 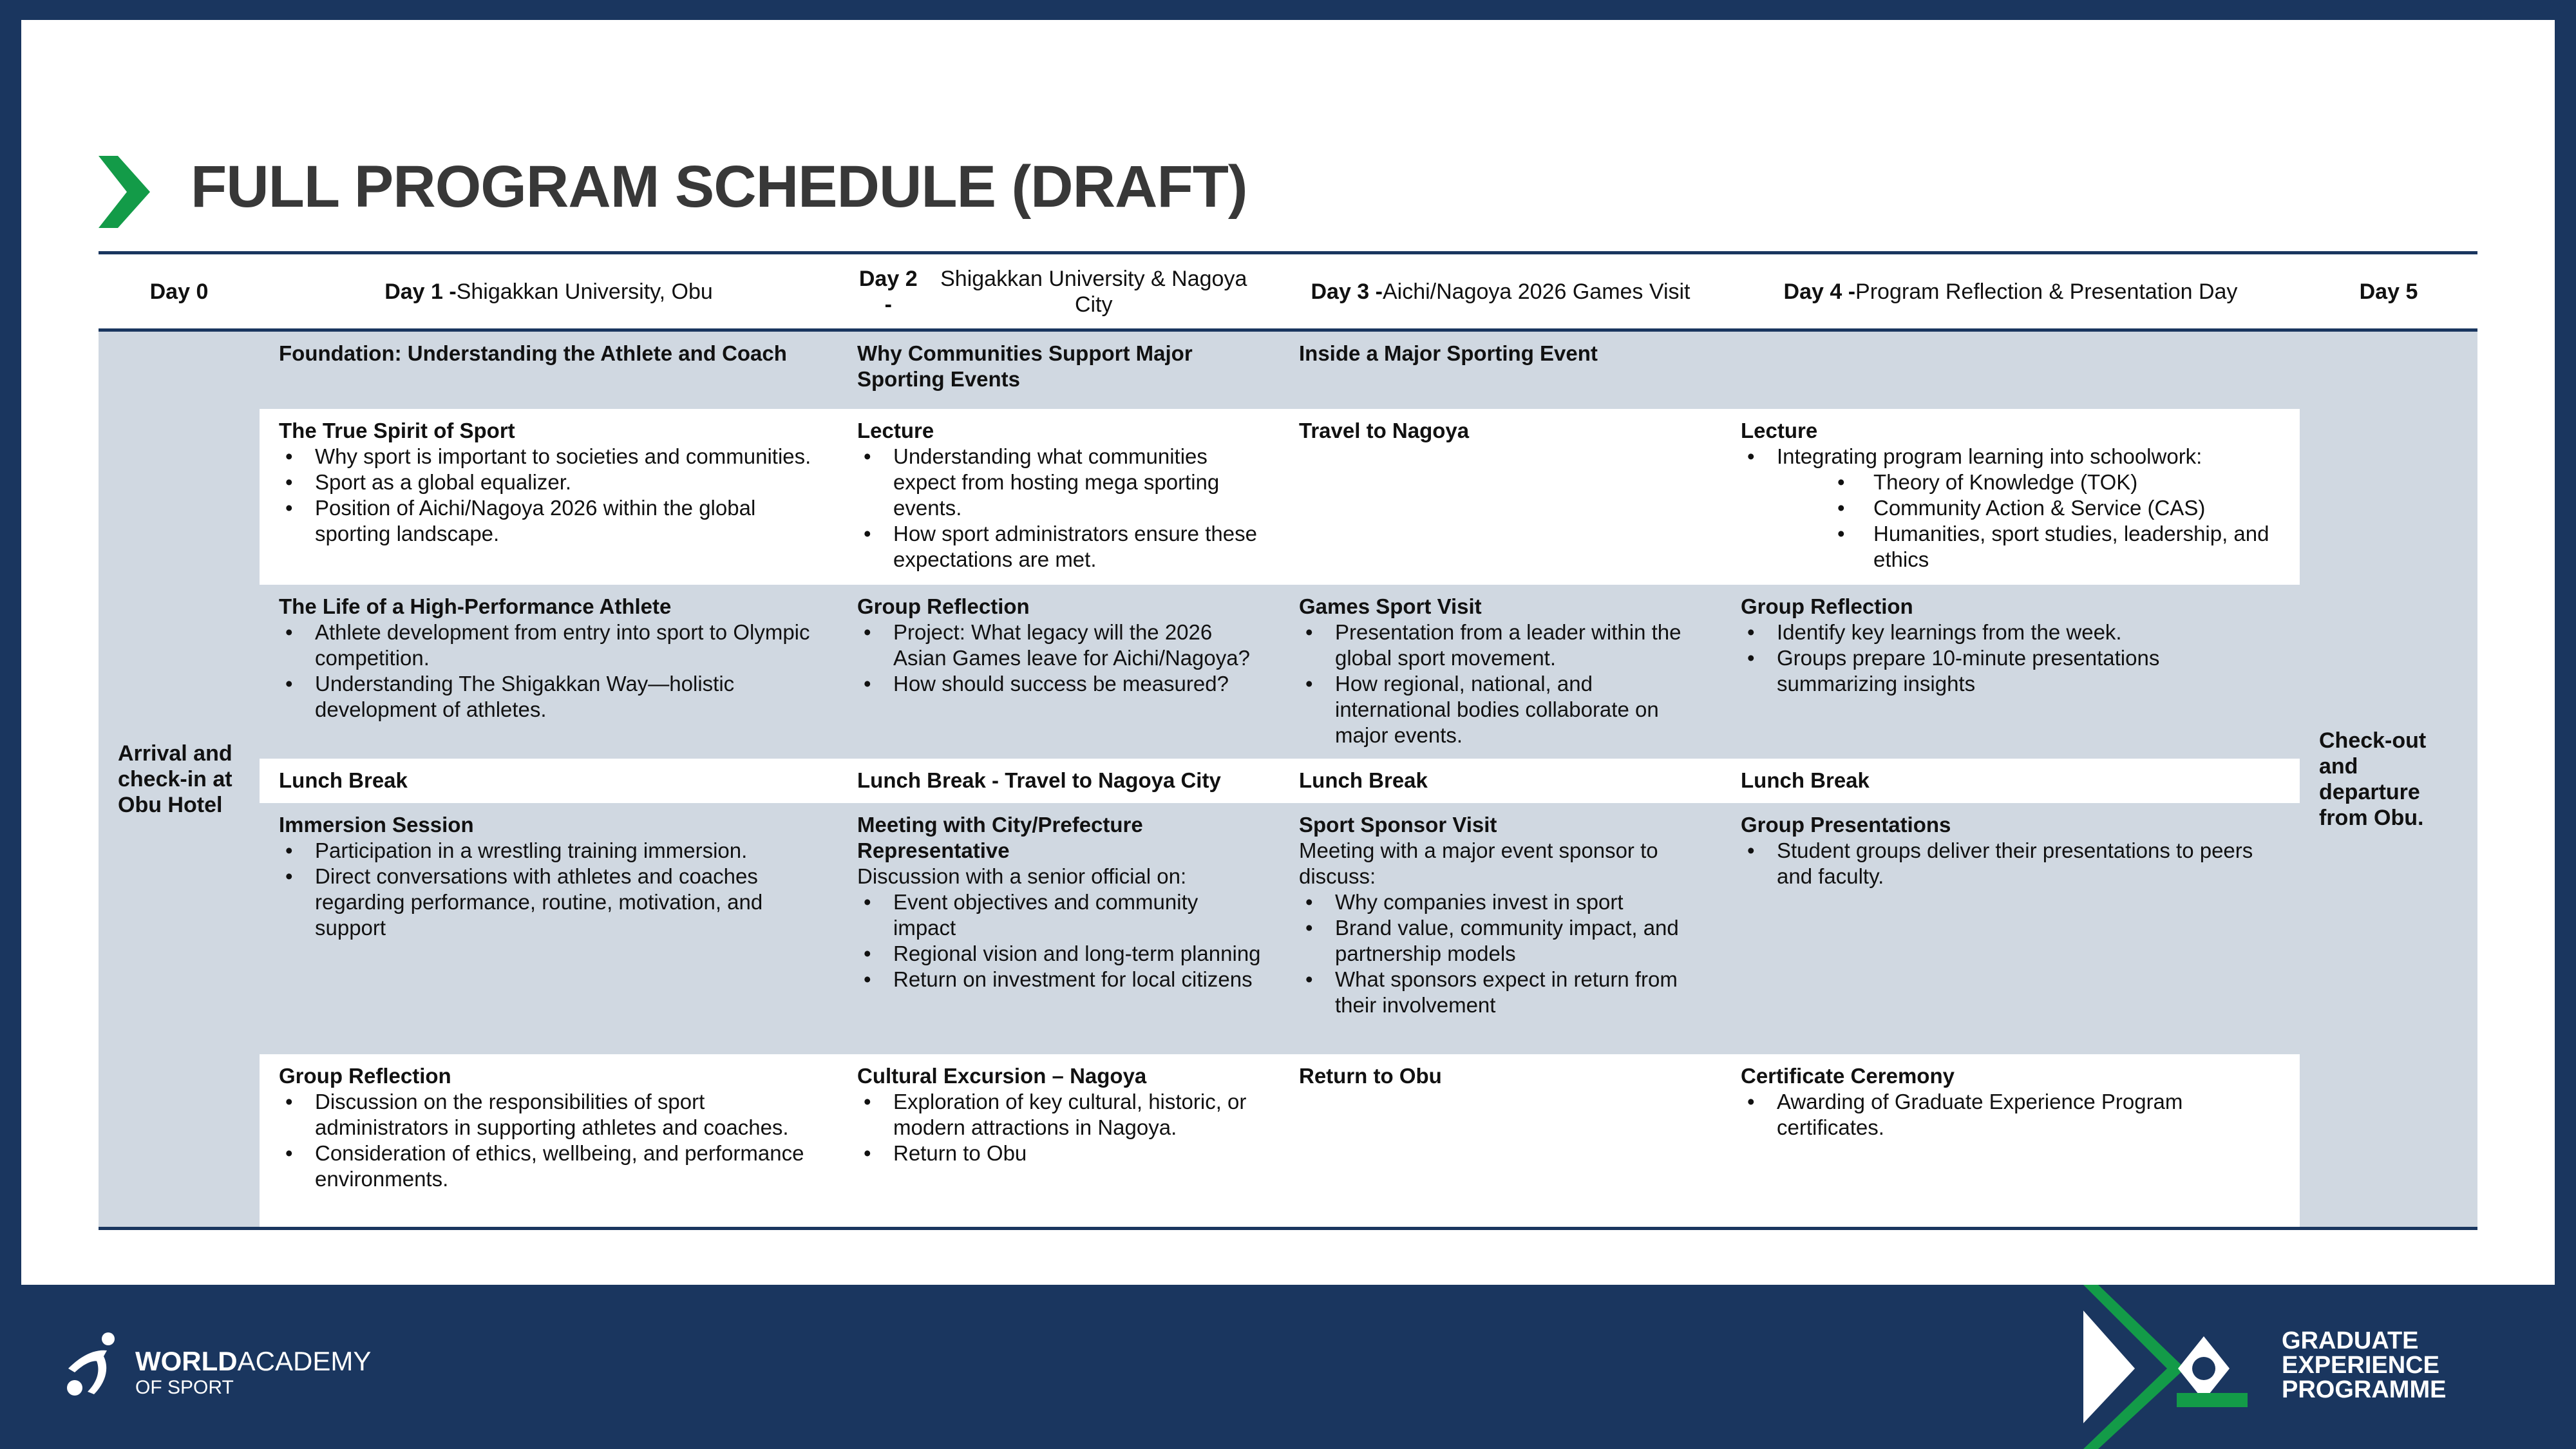 What do you see at coordinates (1093, 291) in the screenshot?
I see `header-day-location: Shigakkan University & Nagoya City` at bounding box center [1093, 291].